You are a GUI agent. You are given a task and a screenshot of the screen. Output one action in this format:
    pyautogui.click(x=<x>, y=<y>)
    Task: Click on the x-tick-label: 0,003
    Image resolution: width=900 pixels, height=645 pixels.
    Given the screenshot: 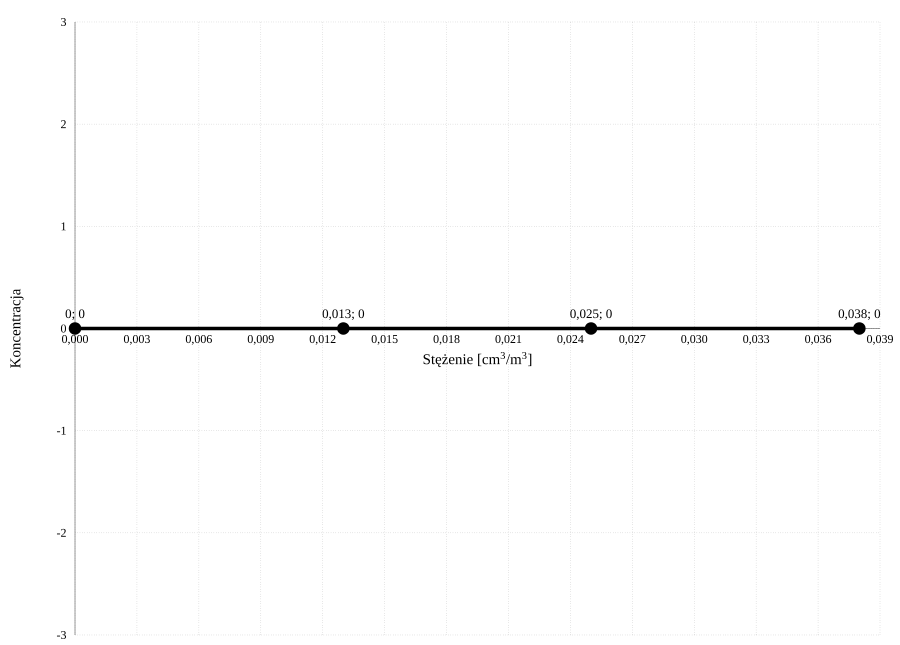 What is the action you would take?
    pyautogui.click(x=137, y=340)
    